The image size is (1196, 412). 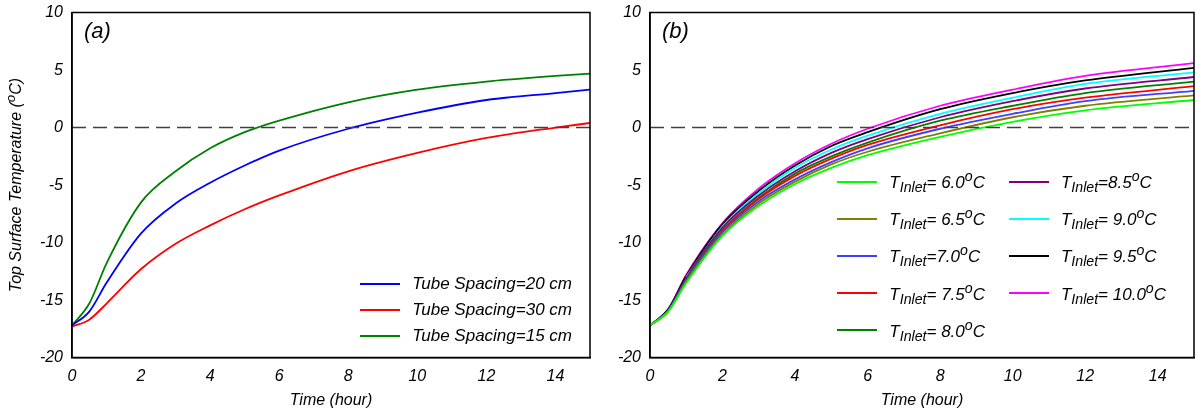 What do you see at coordinates (1106, 182) in the screenshot?
I see `legend-label: T$_{Inlet}$=8.5$^{o}$C` at bounding box center [1106, 182].